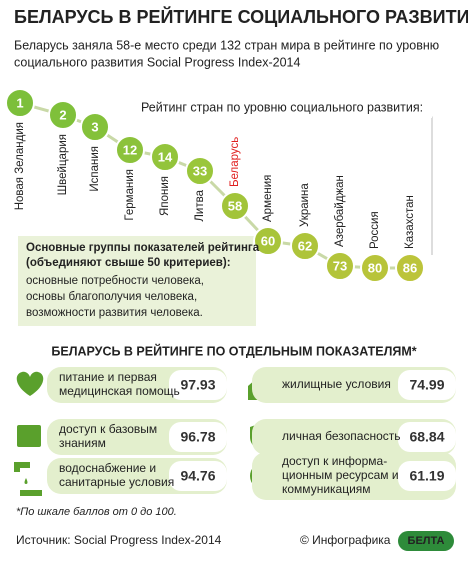 The height and width of the screenshot is (562, 468). I want to click on rank-number: 58, so click(235, 205).